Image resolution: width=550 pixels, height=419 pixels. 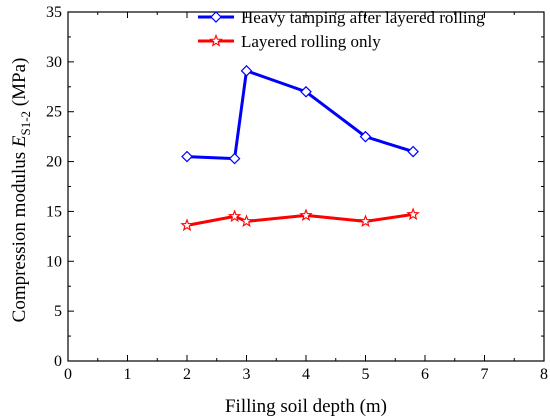 I want to click on y-tick-label: 0, so click(x=58, y=361).